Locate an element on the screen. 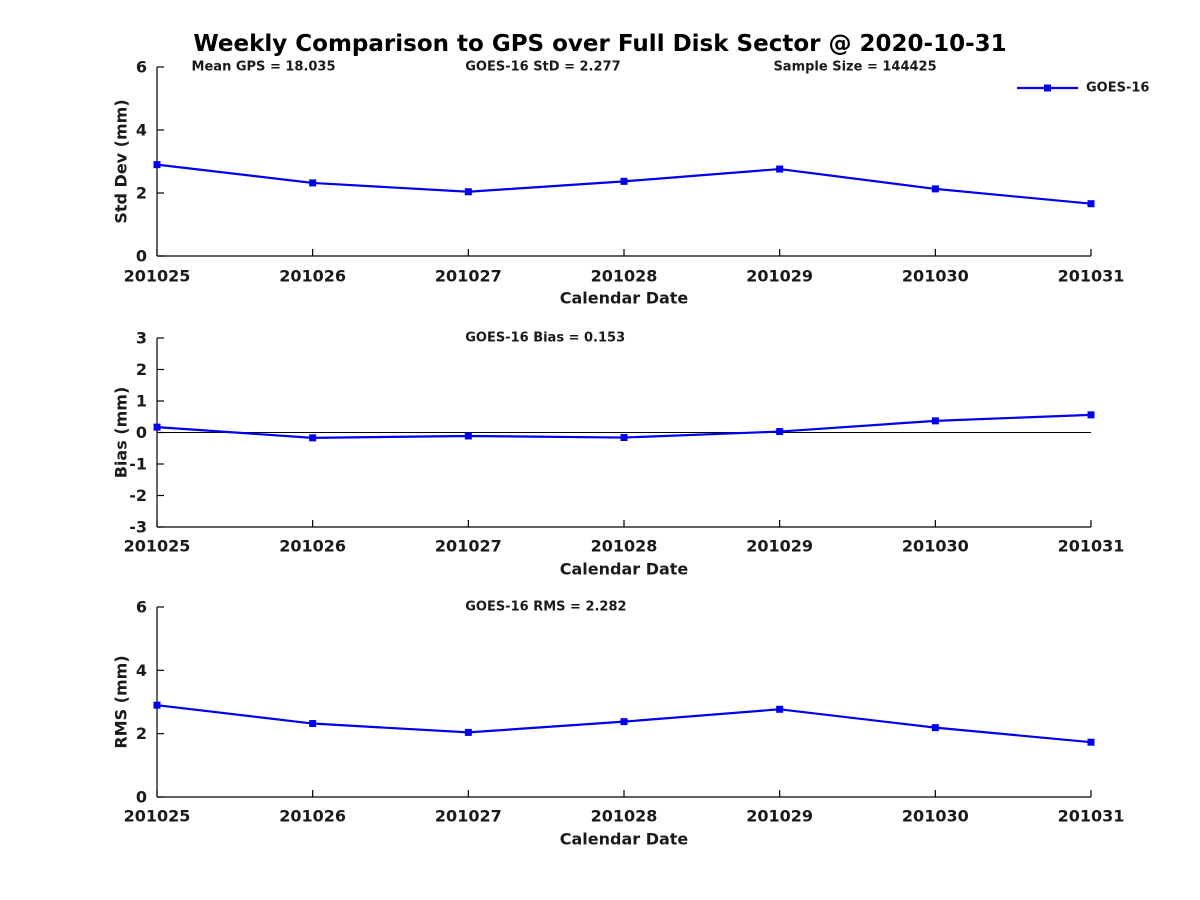  annotation-text: GOES-16 Bias = 0.153 is located at coordinates (545, 338).